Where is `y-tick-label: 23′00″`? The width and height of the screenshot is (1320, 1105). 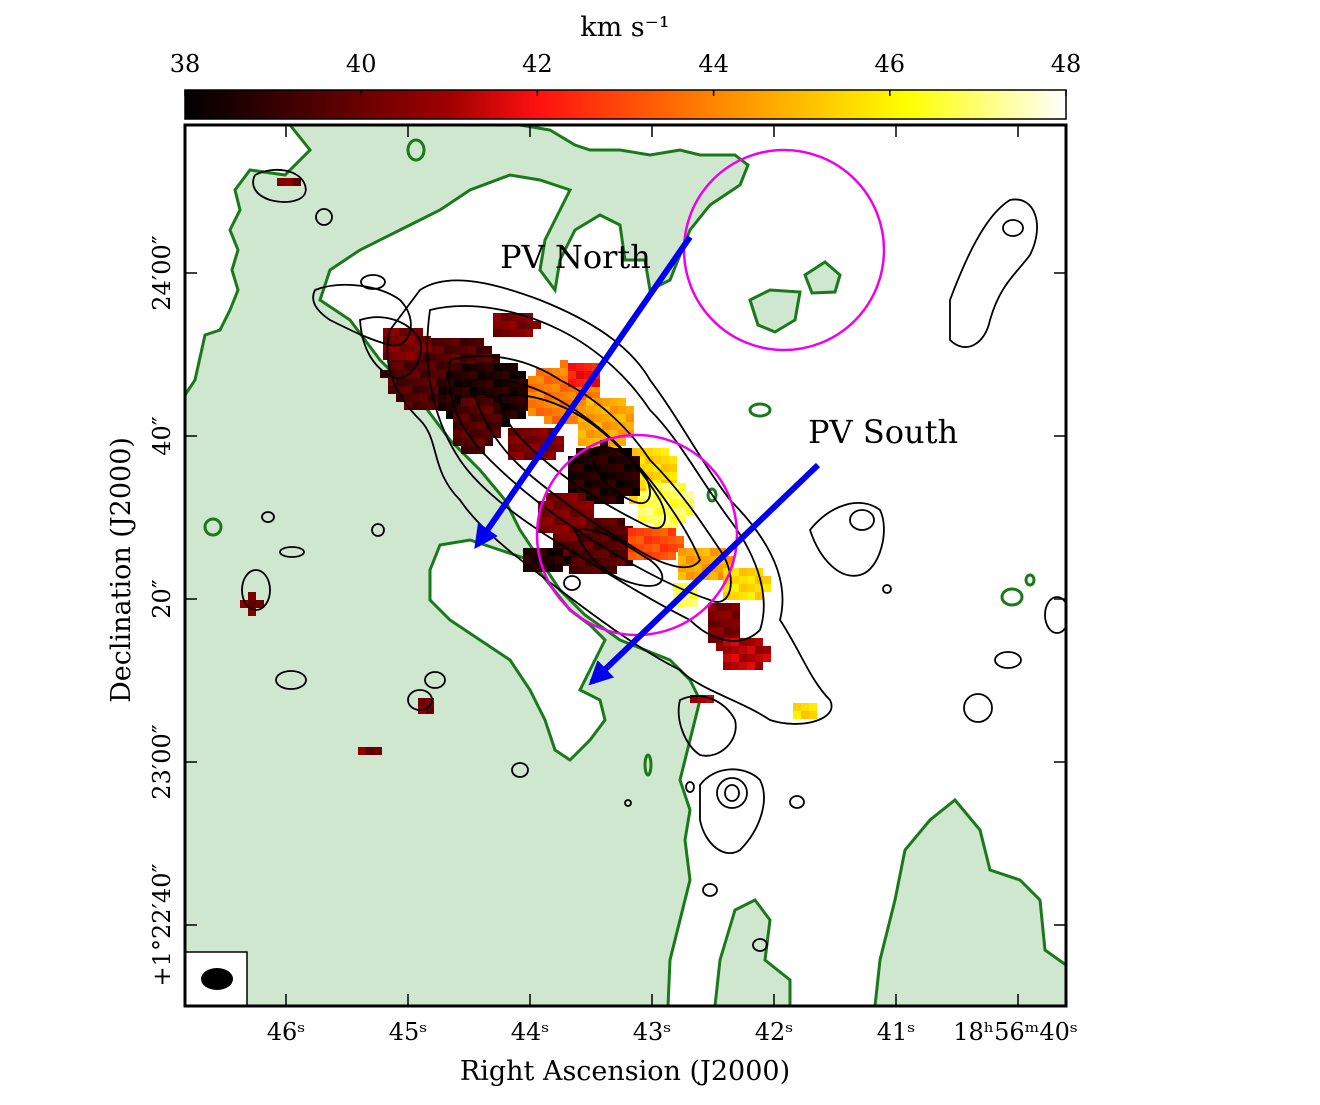 y-tick-label: 23′00″ is located at coordinates (162, 762).